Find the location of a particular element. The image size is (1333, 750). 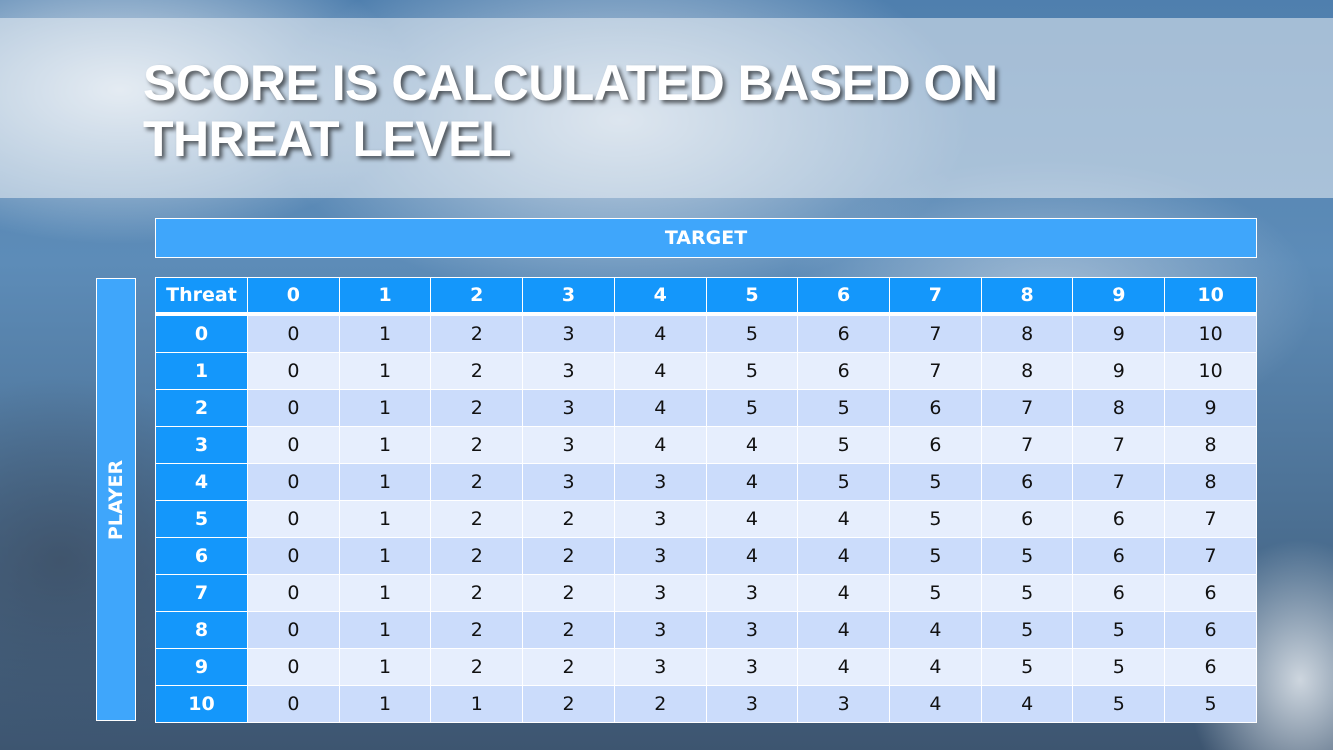

column-header: 4 is located at coordinates (660, 296).